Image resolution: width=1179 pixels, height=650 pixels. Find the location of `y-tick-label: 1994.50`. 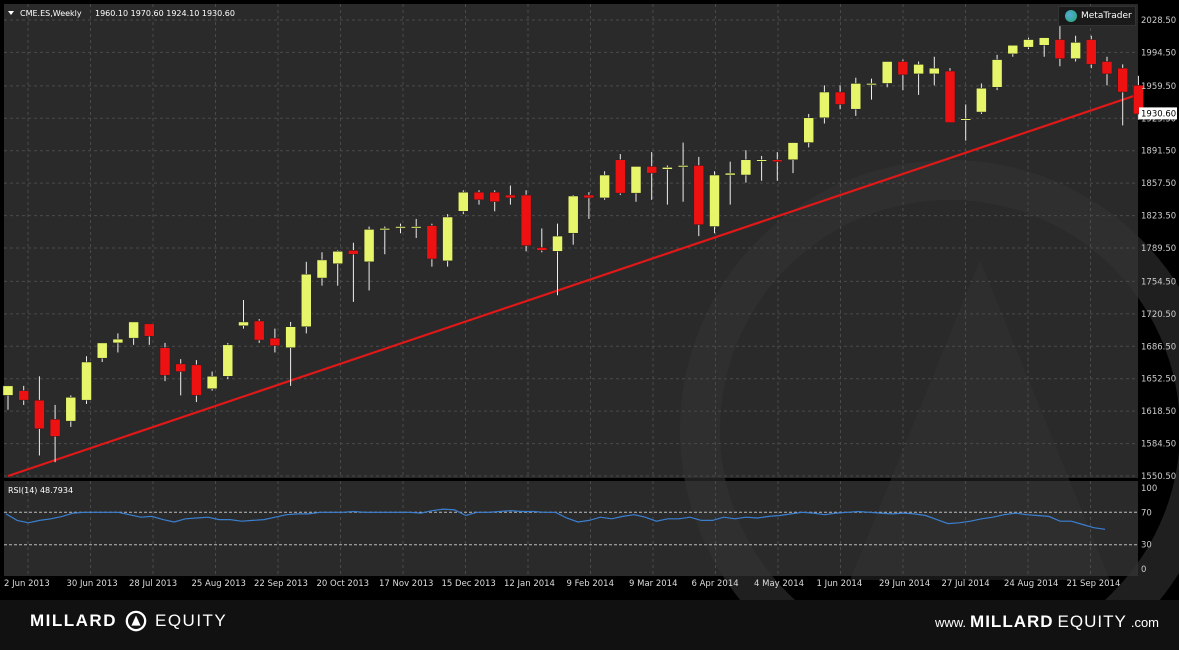

y-tick-label: 1994.50 is located at coordinates (1158, 53).